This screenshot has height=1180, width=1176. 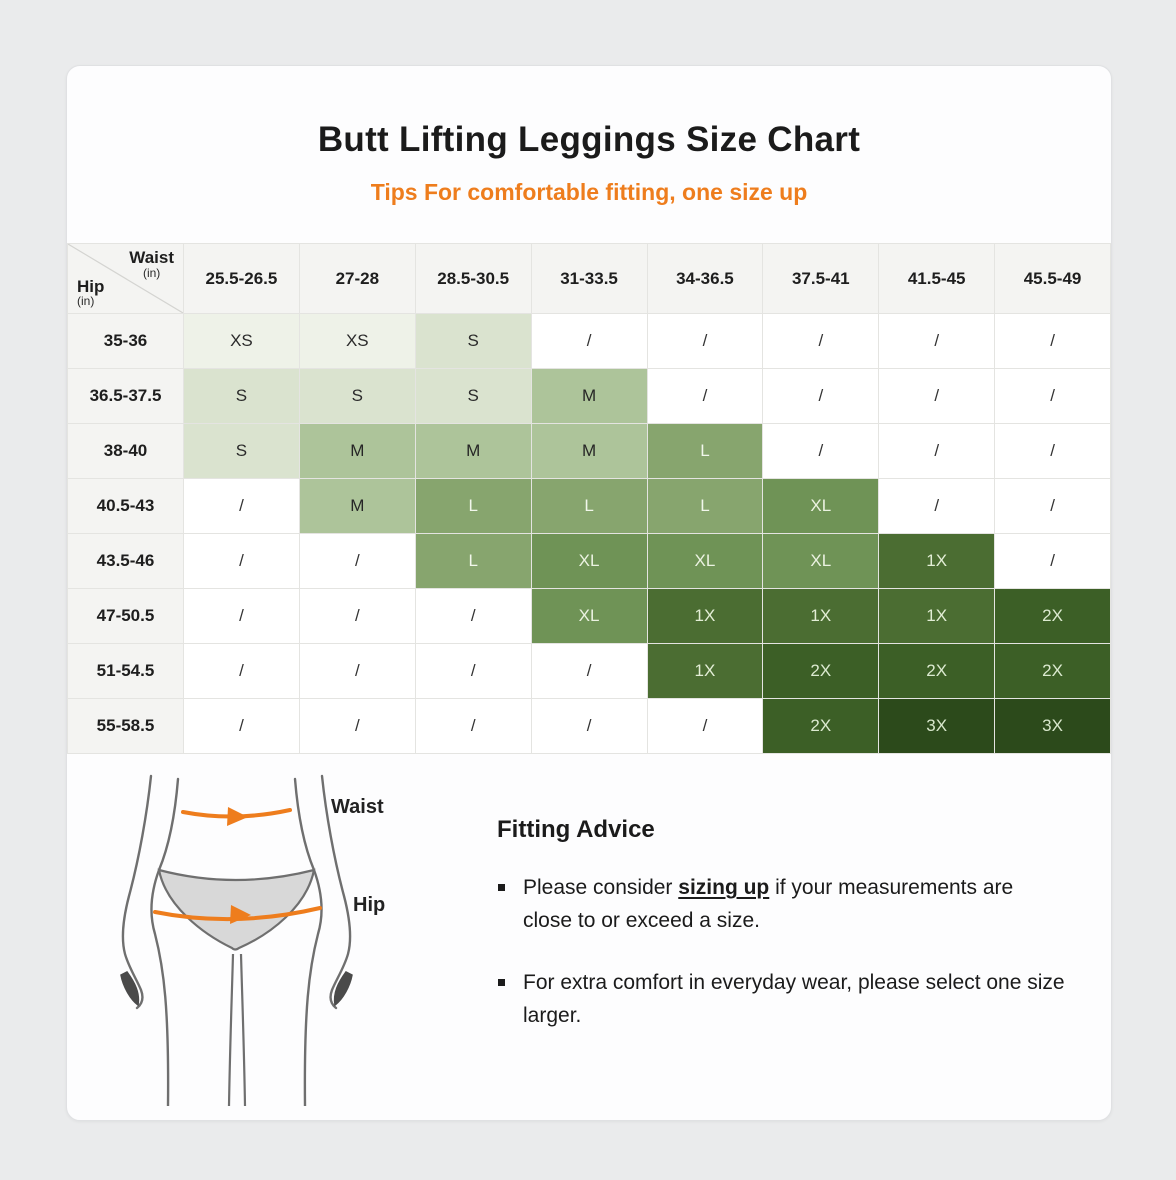 I want to click on table-row: 35-36 XS XS S / / / / /, so click(x=589, y=341).